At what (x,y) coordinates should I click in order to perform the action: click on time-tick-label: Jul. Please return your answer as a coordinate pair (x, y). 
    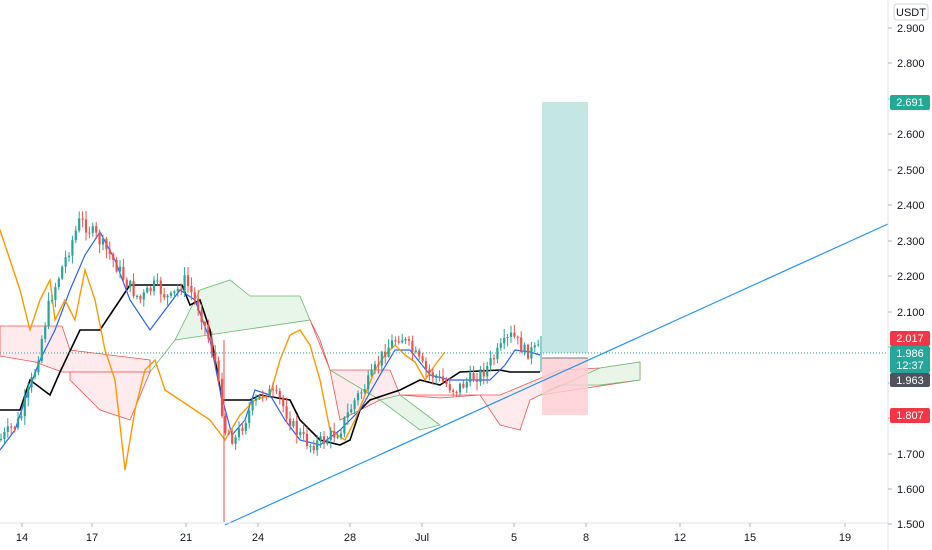
    Looking at the image, I should click on (422, 538).